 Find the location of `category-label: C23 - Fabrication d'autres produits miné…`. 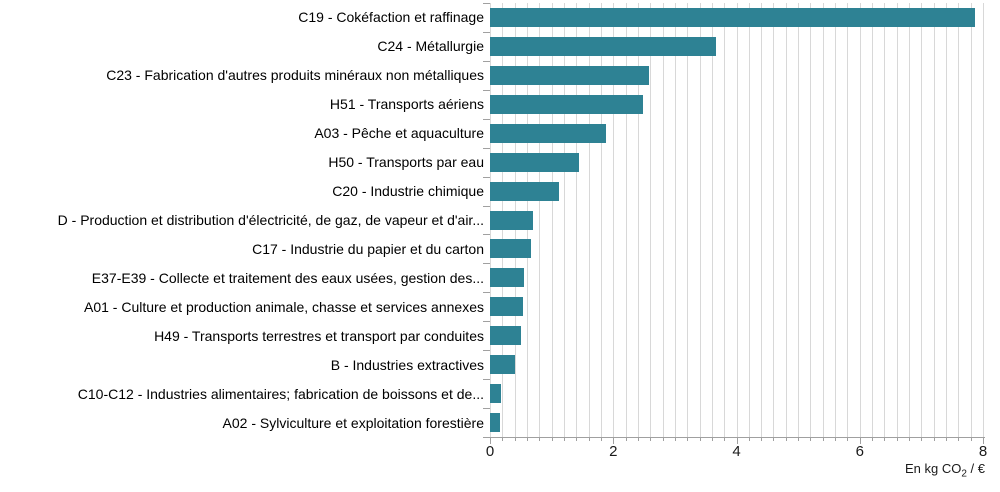

category-label: C23 - Fabrication d'autres produits miné… is located at coordinates (295, 75).